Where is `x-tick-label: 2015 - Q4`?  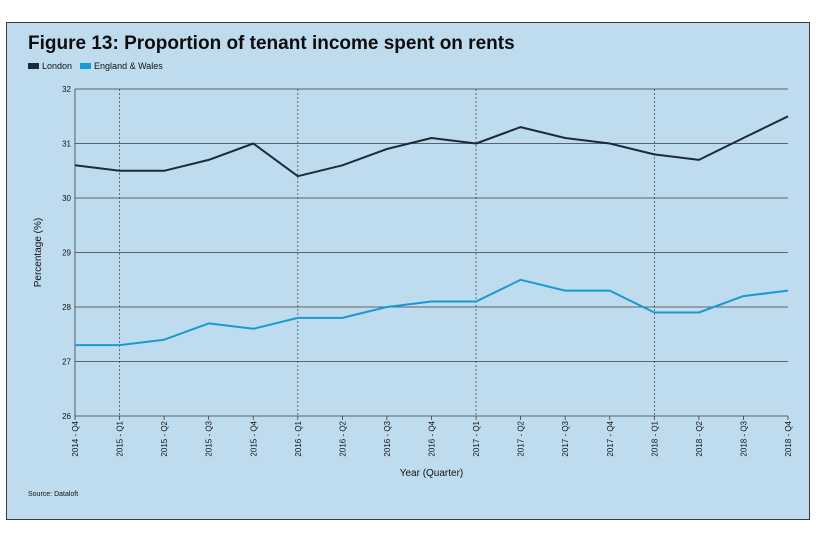
x-tick-label: 2015 - Q4 is located at coordinates (253, 438).